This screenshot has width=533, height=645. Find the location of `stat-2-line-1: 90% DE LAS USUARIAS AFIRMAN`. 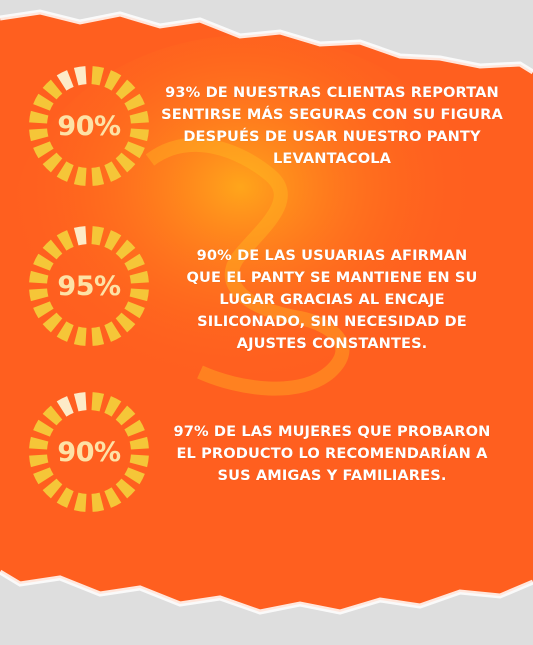

stat-2-line-1: 90% DE LAS USUARIAS AFIRMAN is located at coordinates (332, 255).